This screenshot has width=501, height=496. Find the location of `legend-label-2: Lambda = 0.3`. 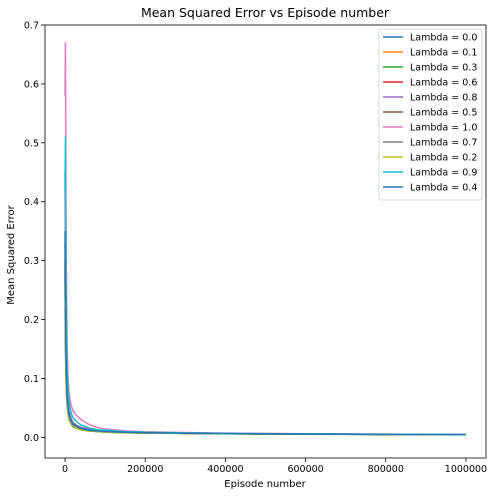

legend-label-2: Lambda = 0.3 is located at coordinates (443, 68).